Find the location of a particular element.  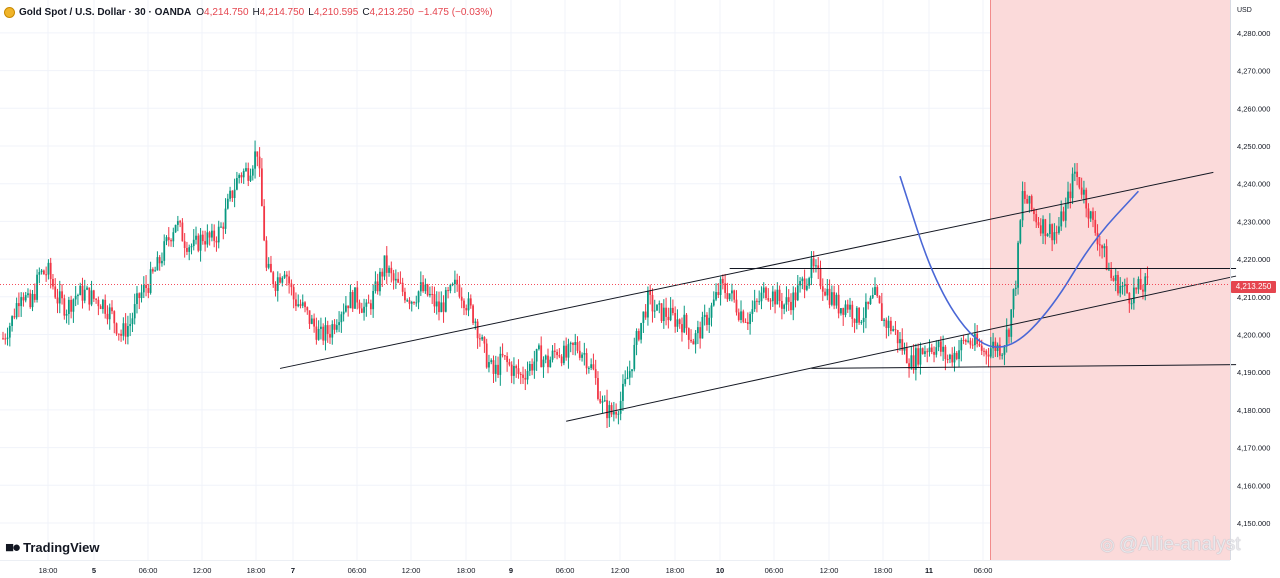

price-tick-label: 4,270.000 is located at coordinates (1253, 71).